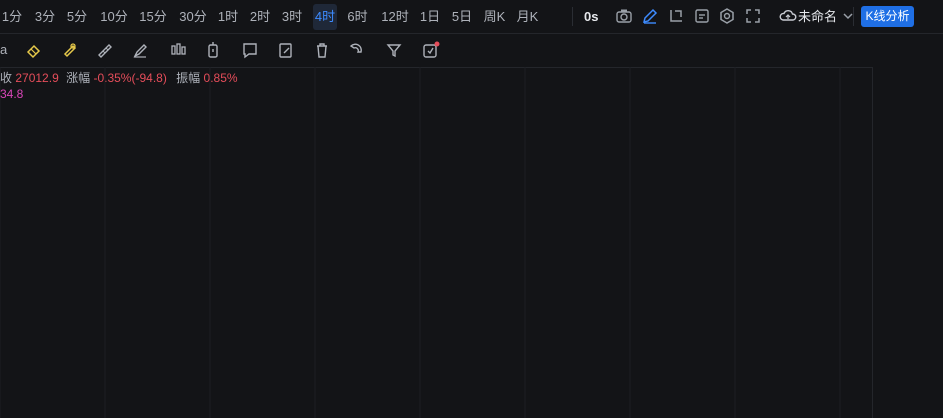  What do you see at coordinates (430, 50) in the screenshot?
I see `alarm-icon` at bounding box center [430, 50].